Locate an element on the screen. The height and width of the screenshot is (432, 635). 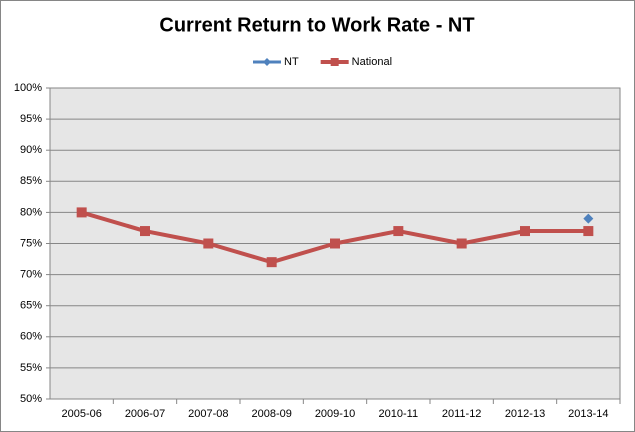
x-tick-label: 2006-07 is located at coordinates (145, 414).